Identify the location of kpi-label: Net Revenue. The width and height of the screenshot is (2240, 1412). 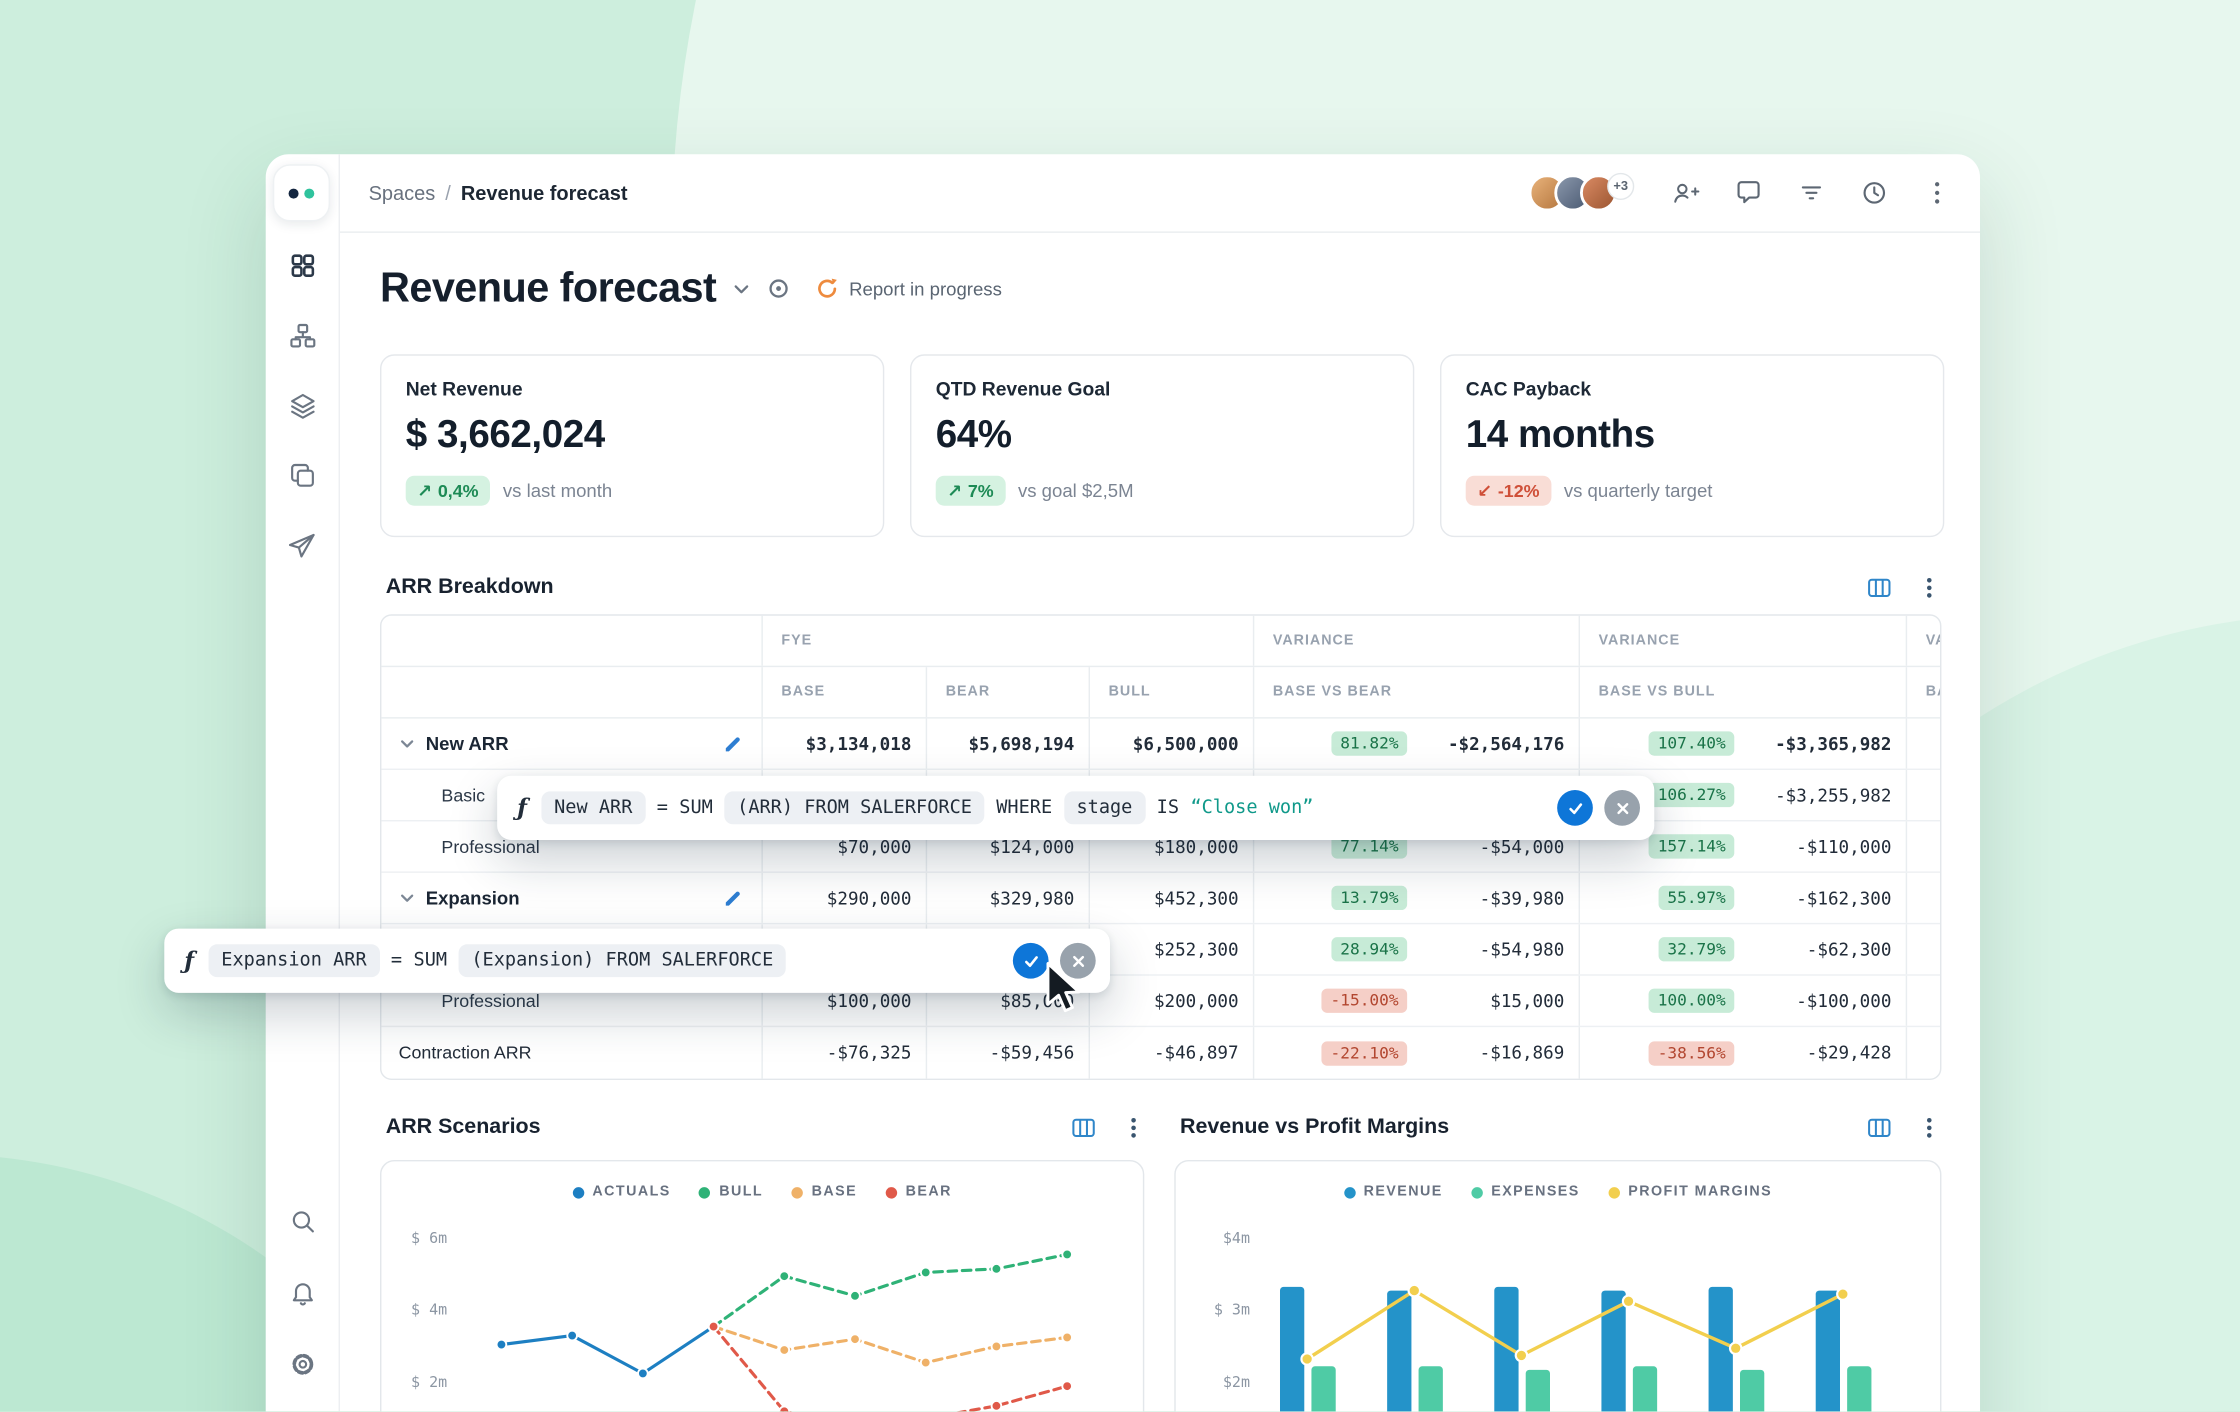
(464, 389).